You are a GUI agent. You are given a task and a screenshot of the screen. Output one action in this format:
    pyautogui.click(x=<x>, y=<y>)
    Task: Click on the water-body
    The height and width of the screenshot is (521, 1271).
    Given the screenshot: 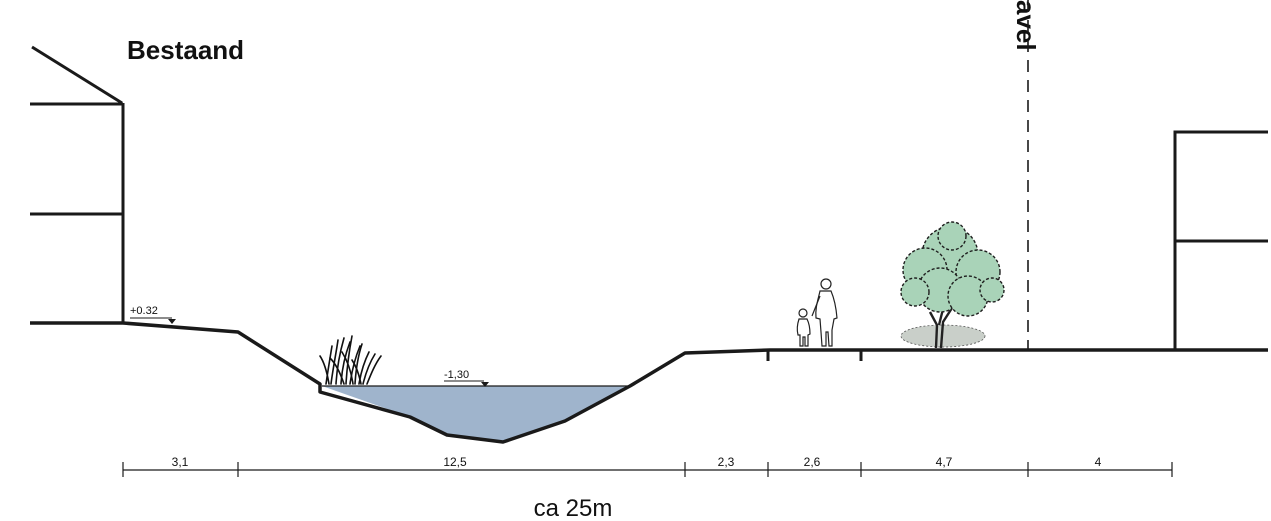 What is the action you would take?
    pyautogui.click(x=476, y=414)
    